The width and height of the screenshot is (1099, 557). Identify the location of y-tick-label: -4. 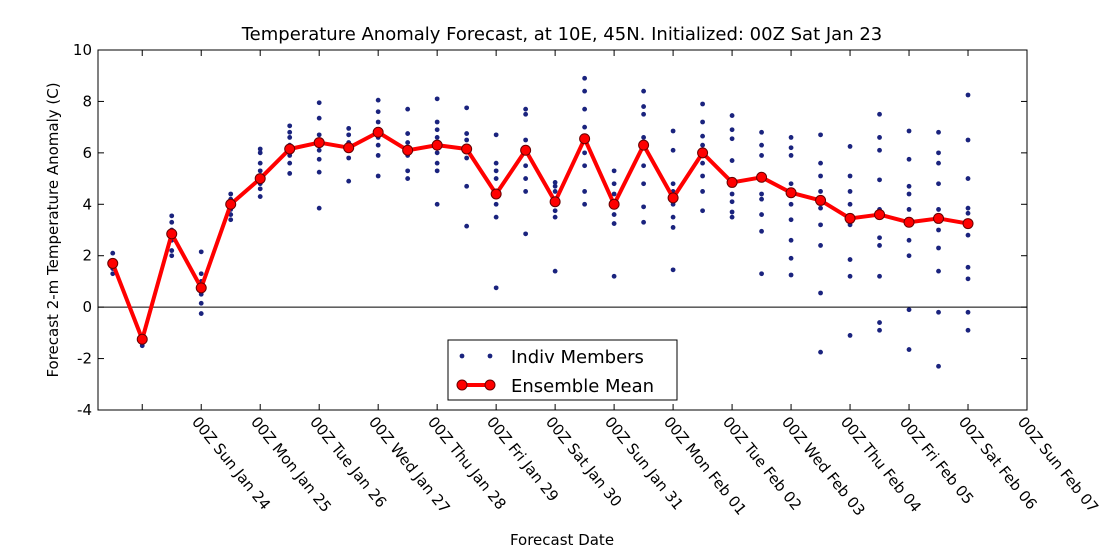
(84, 410).